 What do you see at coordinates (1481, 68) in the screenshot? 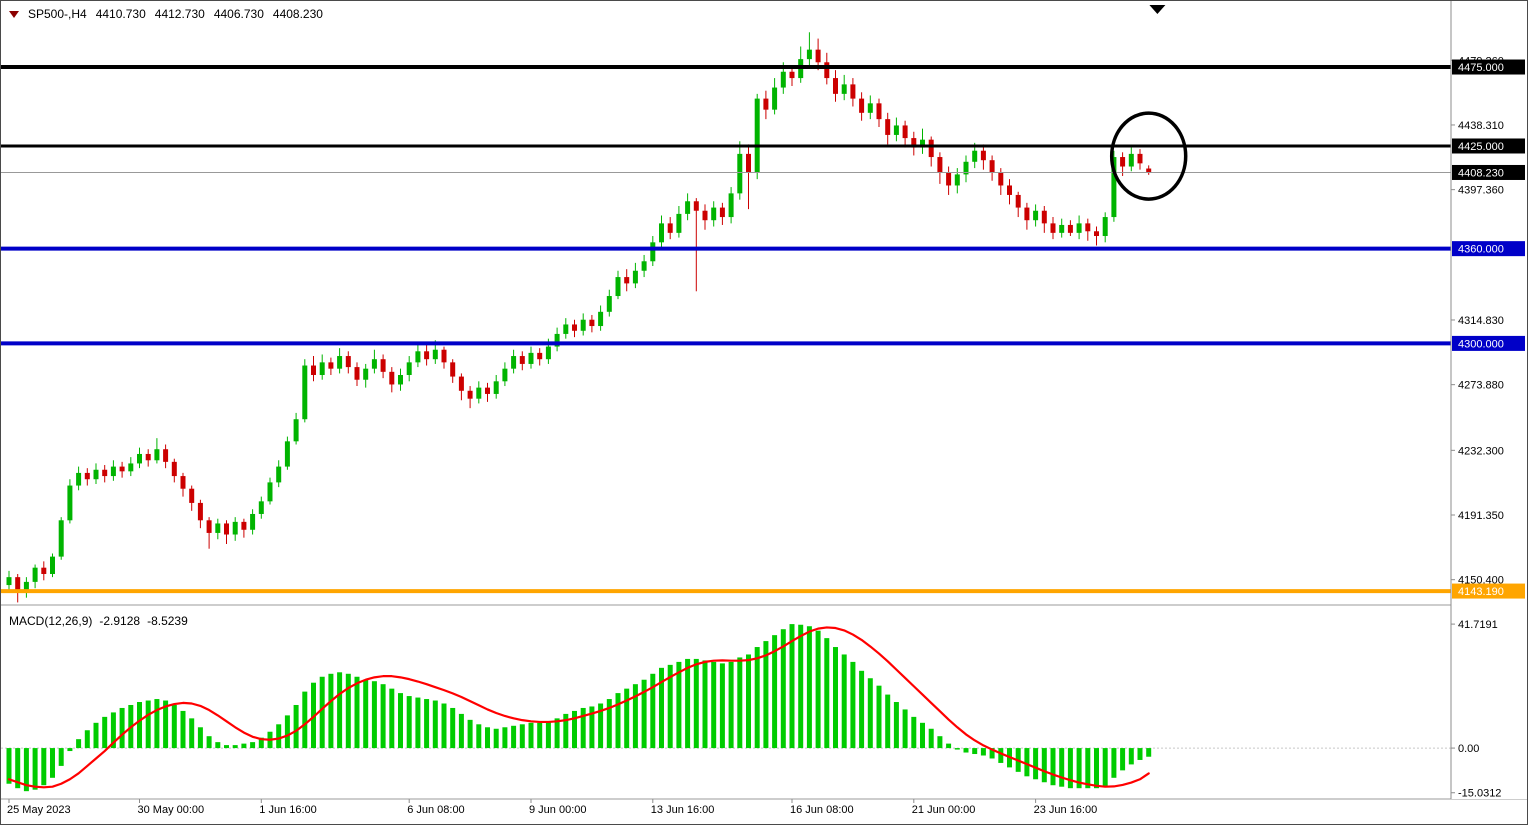
I see `price-badge-label: 4475.000` at bounding box center [1481, 68].